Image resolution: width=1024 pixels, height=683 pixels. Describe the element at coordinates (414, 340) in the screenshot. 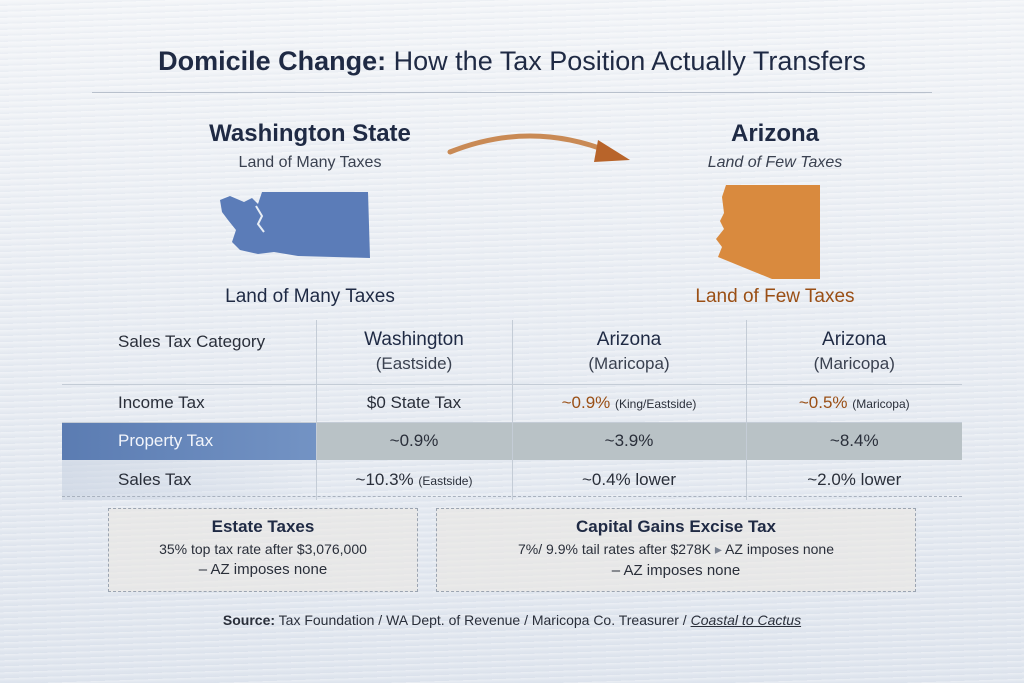

I see `column-title: Washington` at that location.